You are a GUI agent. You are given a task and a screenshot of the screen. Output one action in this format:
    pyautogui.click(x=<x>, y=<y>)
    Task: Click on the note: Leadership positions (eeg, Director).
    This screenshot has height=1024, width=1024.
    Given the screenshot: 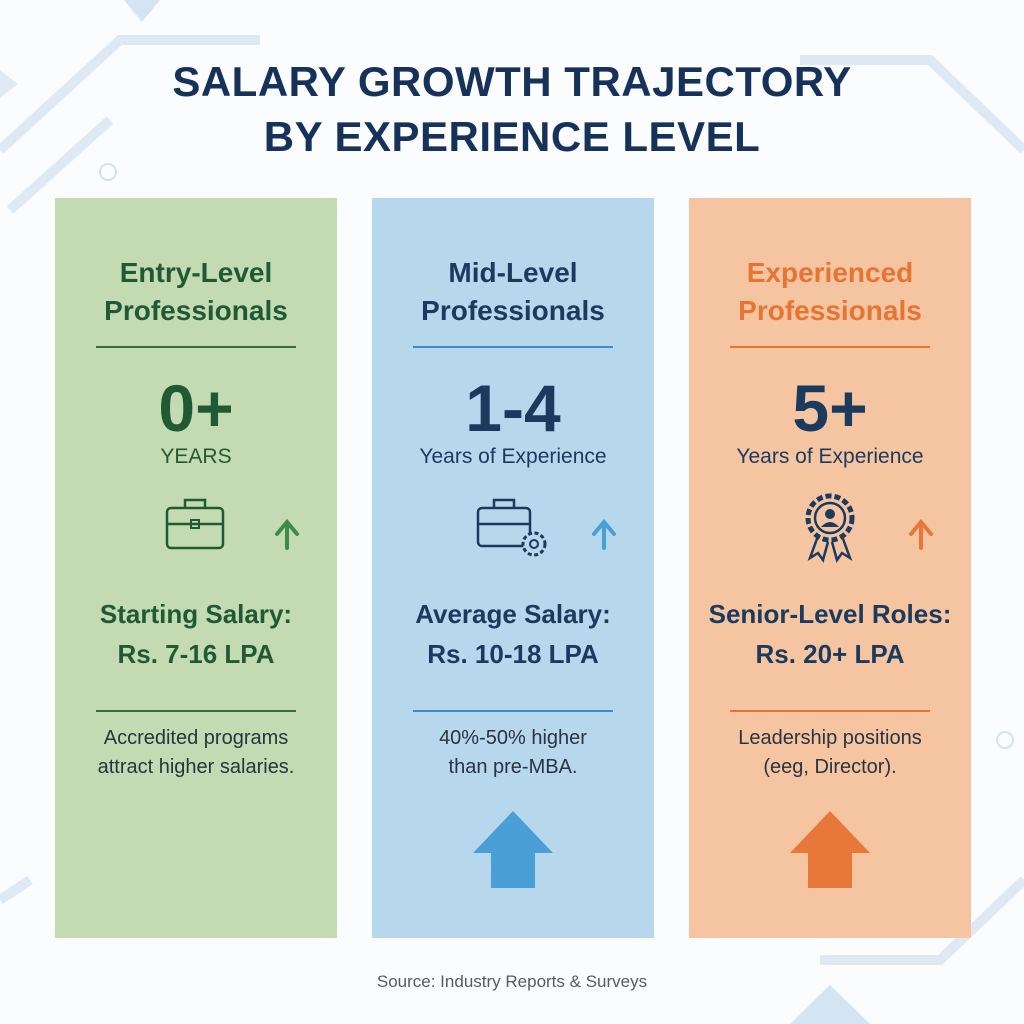 What is the action you would take?
    pyautogui.click(x=830, y=753)
    